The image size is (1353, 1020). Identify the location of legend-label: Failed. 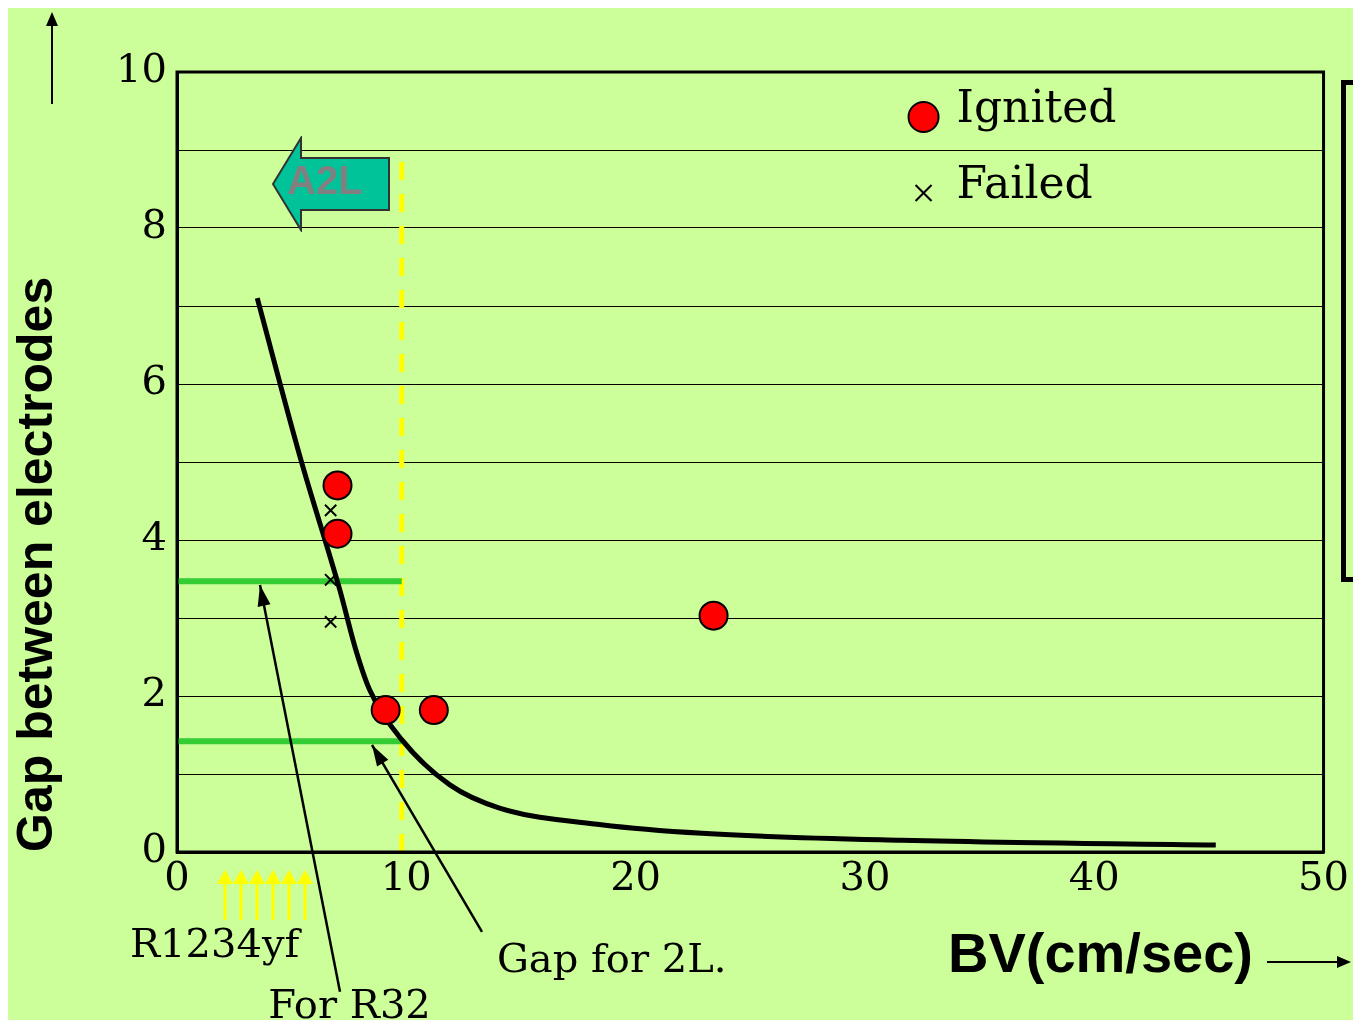
(1024, 183).